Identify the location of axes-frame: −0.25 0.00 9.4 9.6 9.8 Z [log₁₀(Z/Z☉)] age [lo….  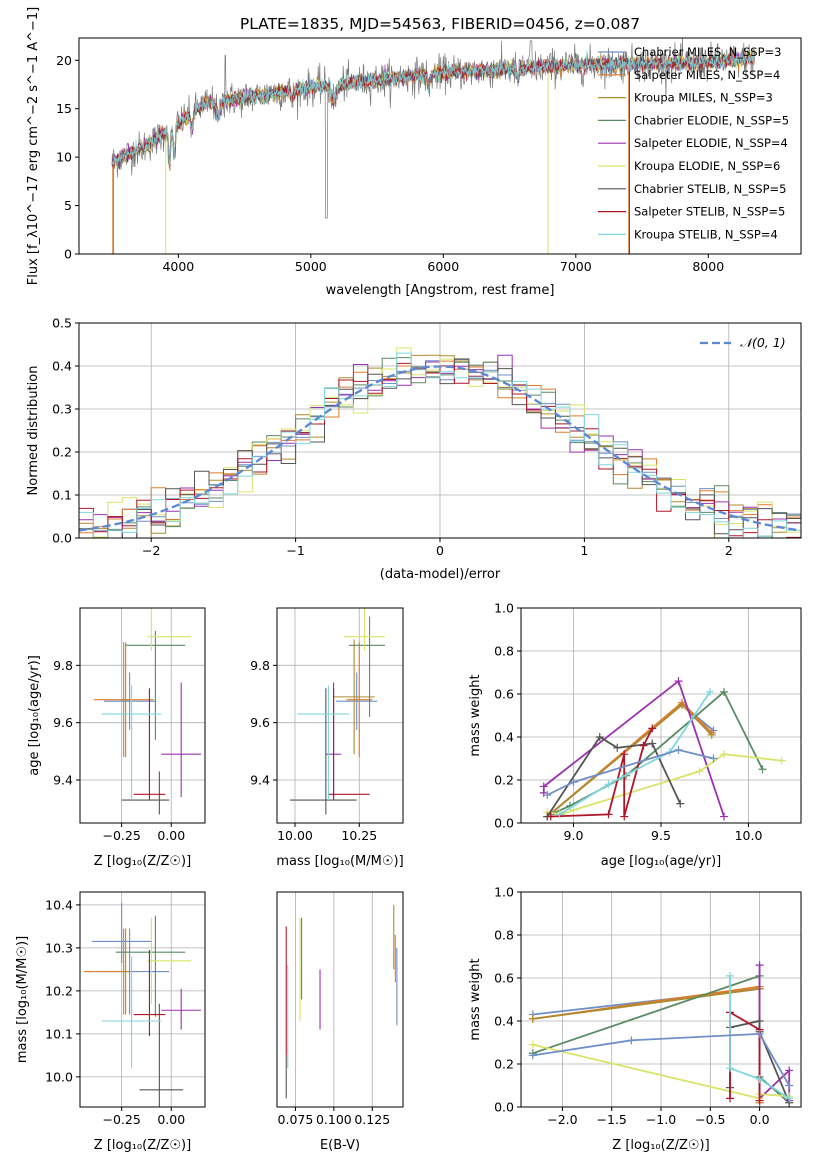
(116, 738).